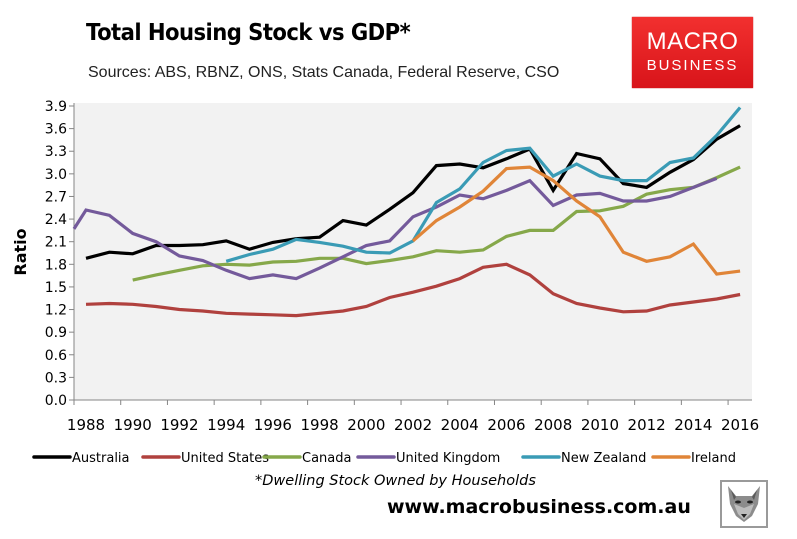 The image size is (797, 539). What do you see at coordinates (320, 425) in the screenshot?
I see `x-tick-label: 1998` at bounding box center [320, 425].